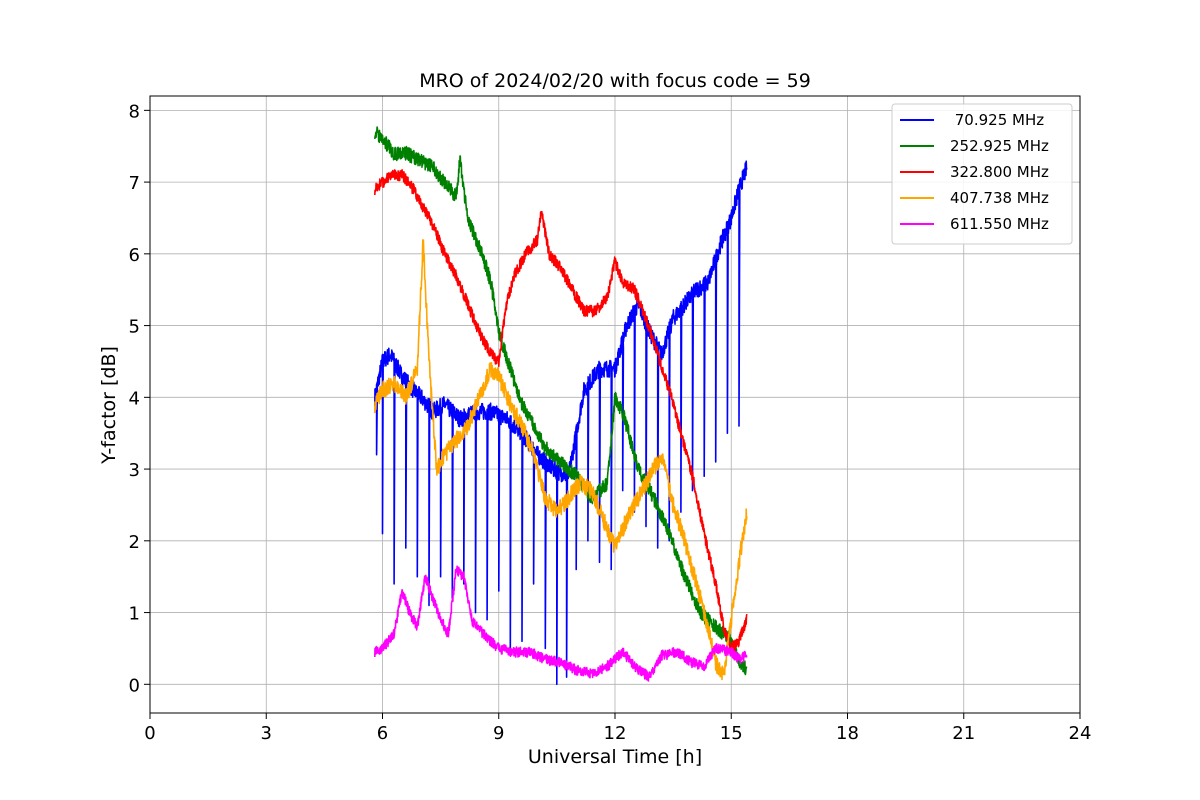 This screenshot has width=1200, height=800. What do you see at coordinates (731, 733) in the screenshot?
I see `x-tick-label: 15` at bounding box center [731, 733].